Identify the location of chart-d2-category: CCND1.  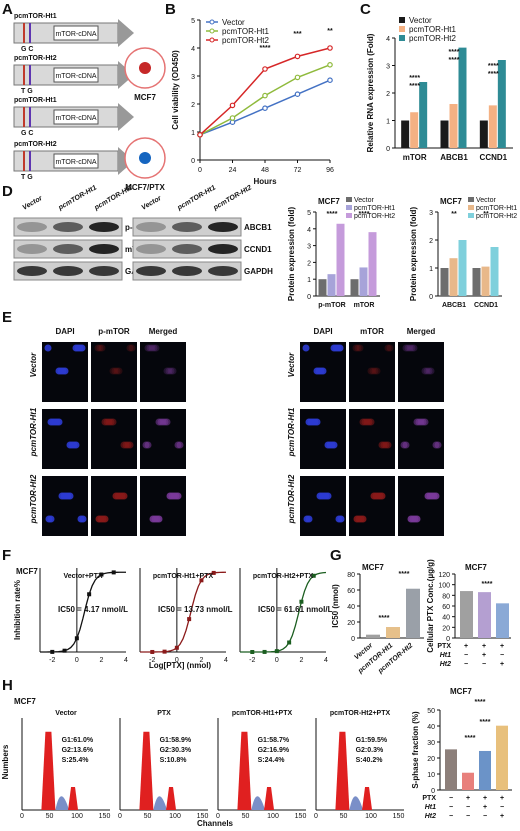
(486, 305).